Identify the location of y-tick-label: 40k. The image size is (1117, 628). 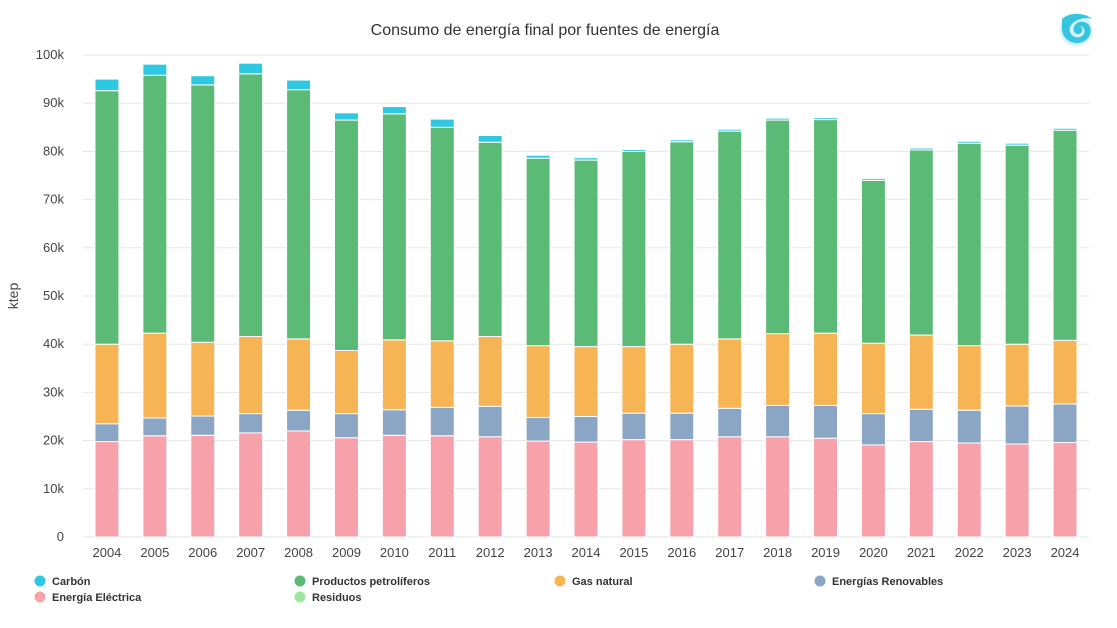
(53, 343).